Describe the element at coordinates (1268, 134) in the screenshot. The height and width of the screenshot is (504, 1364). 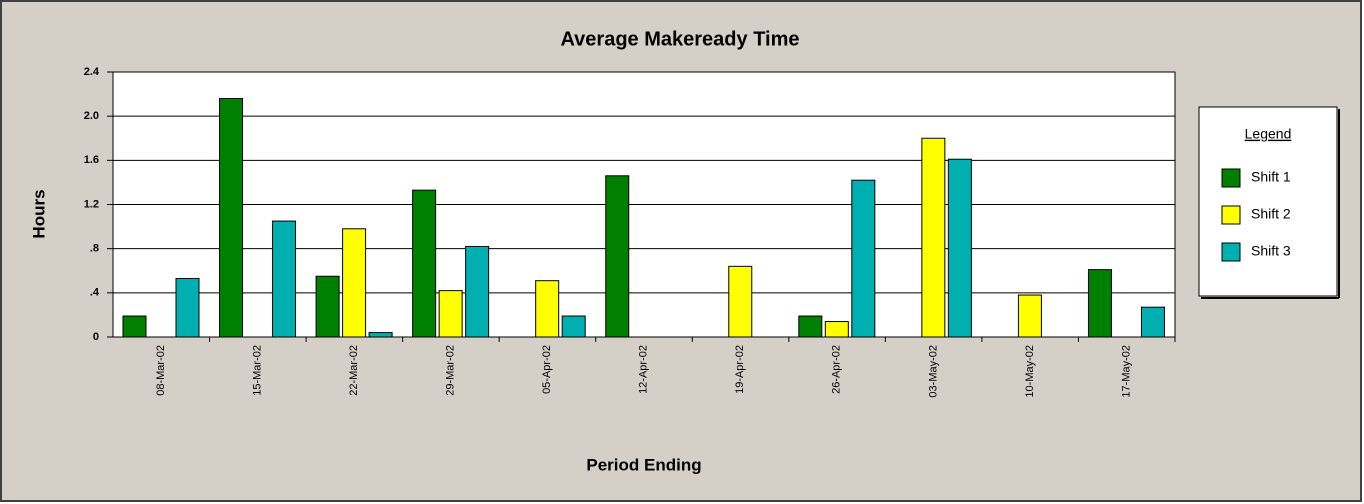
I see `legend-title: Legend` at that location.